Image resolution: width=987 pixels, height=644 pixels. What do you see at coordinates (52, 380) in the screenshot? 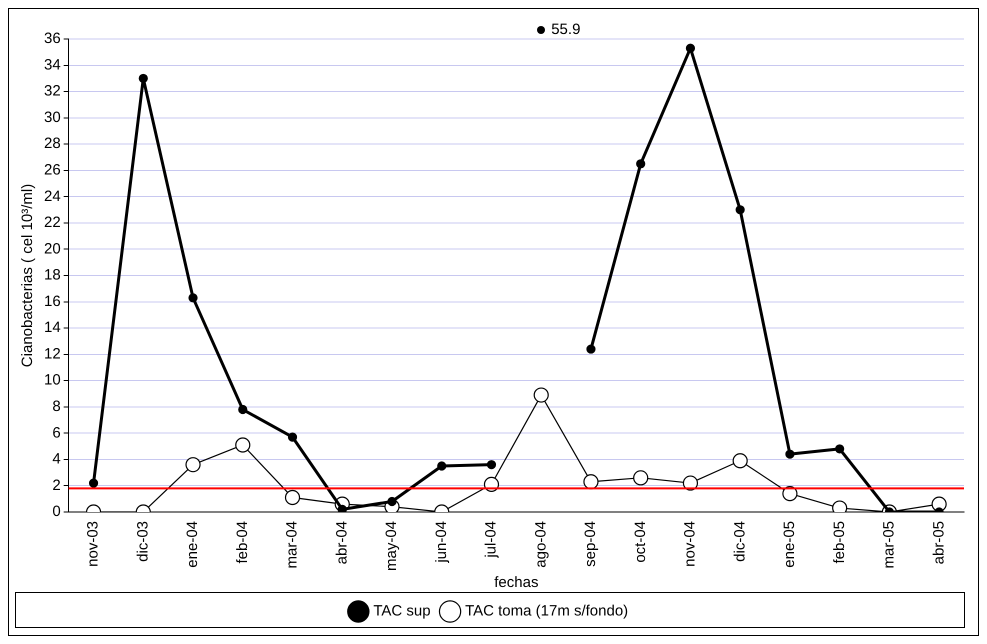
I see `y-tick-label: 10` at bounding box center [52, 380].